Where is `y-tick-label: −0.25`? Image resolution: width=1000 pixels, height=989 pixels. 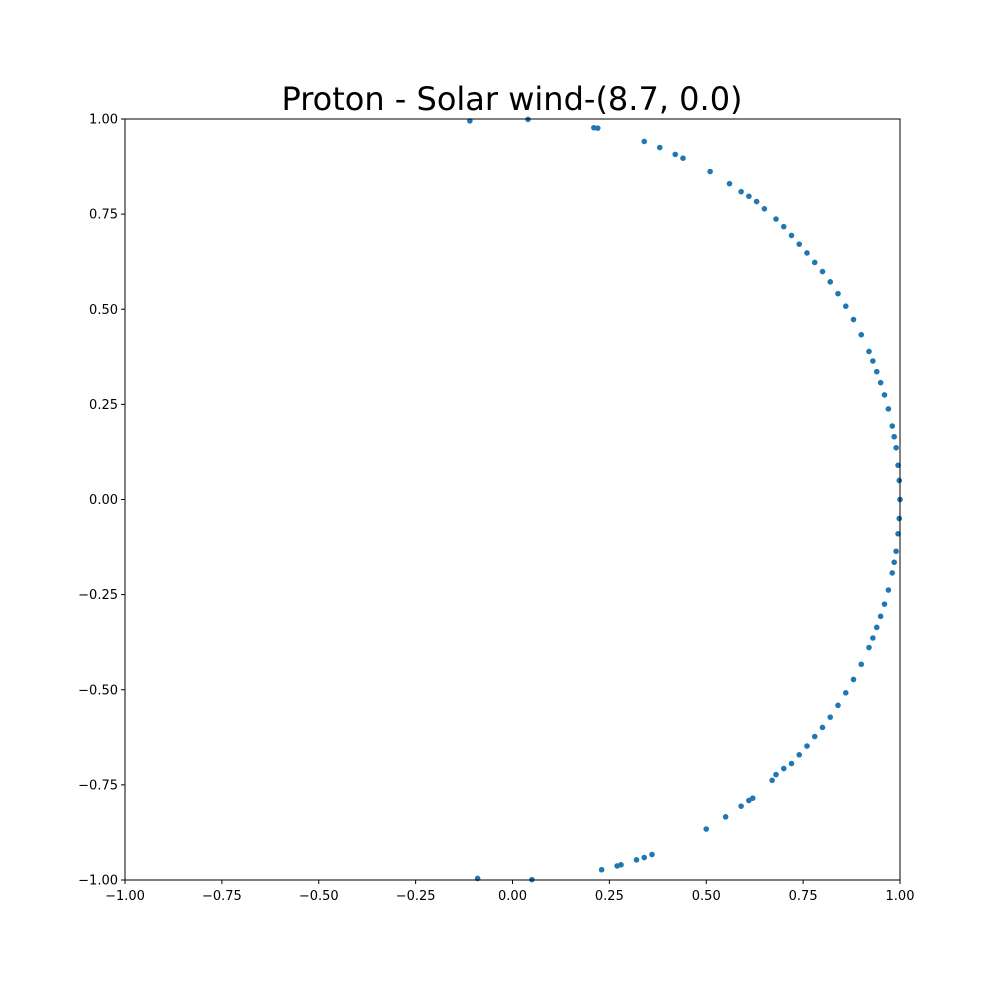 y-tick-label: −0.25 is located at coordinates (98, 595).